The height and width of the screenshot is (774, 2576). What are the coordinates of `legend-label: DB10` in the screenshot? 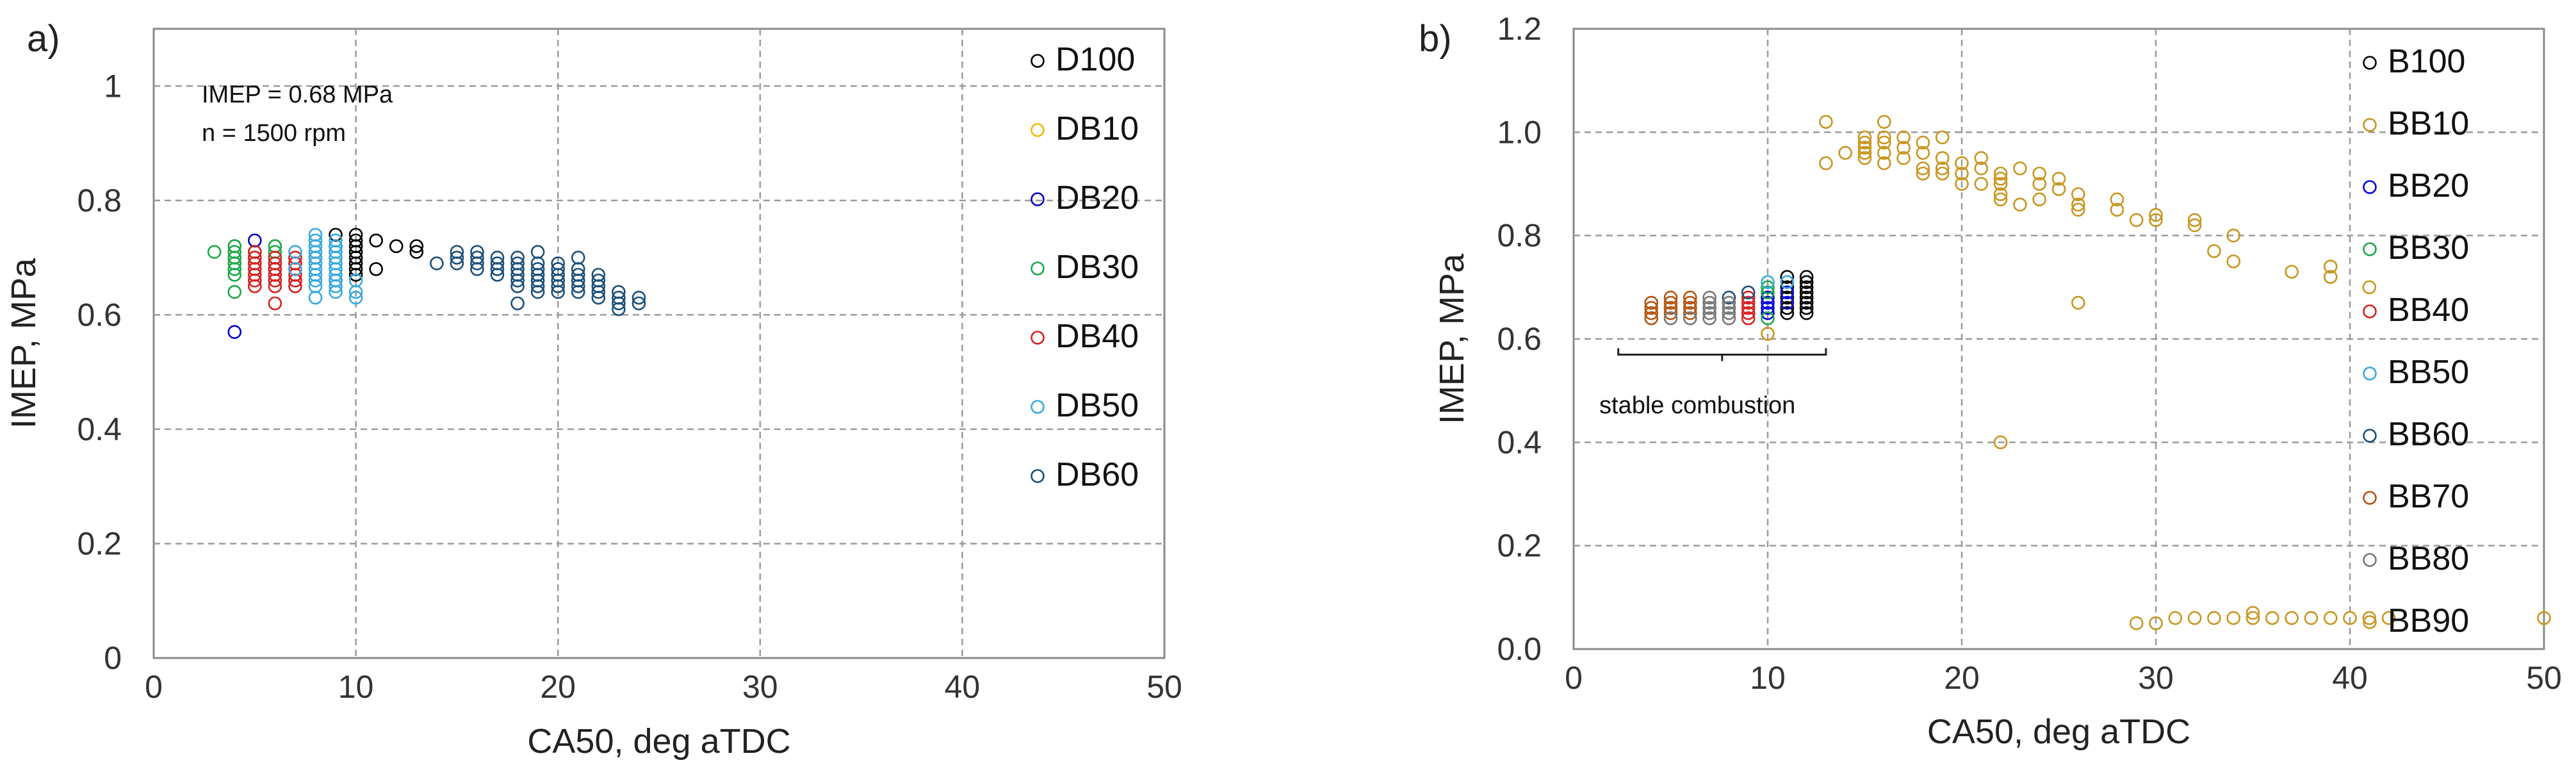 It's located at (1097, 128).